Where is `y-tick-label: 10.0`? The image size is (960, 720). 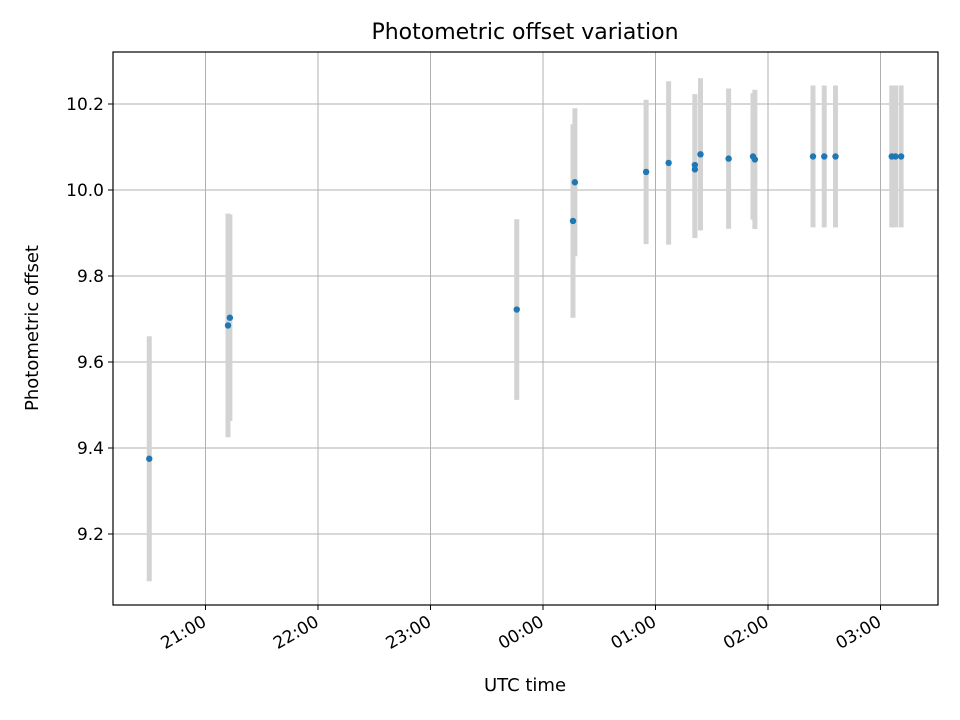
y-tick-label: 10.0 is located at coordinates (85, 191).